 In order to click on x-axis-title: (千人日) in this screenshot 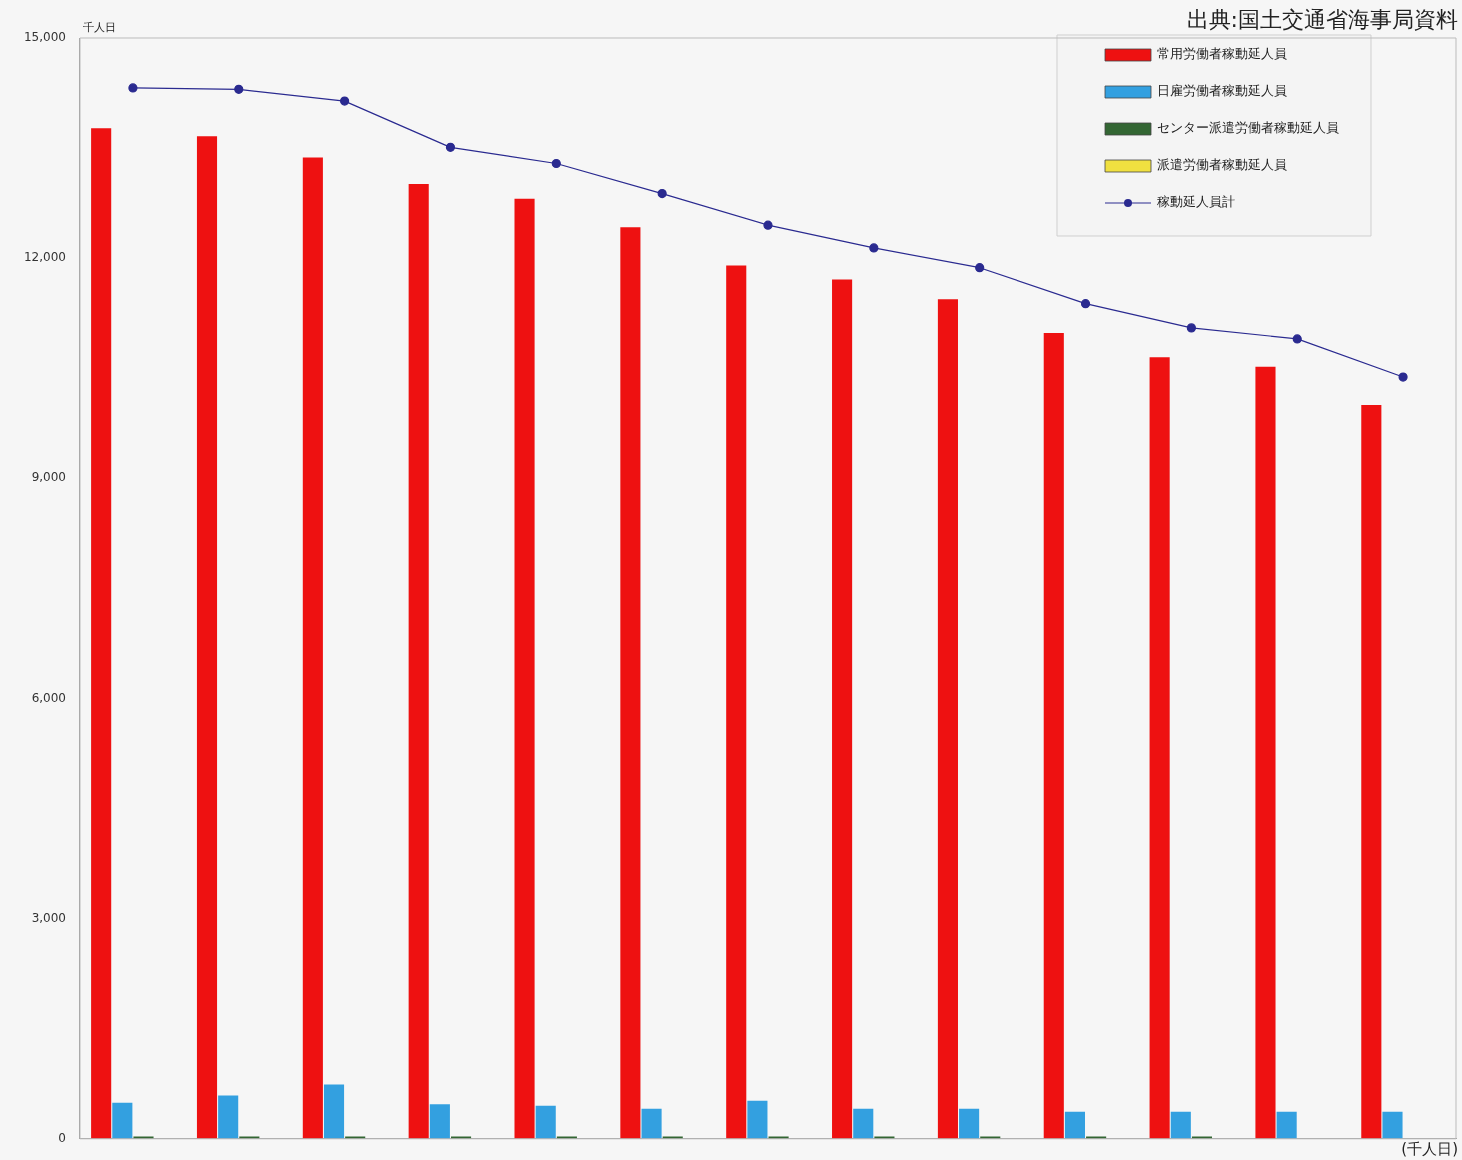, I will do `click(1429, 1149)`.